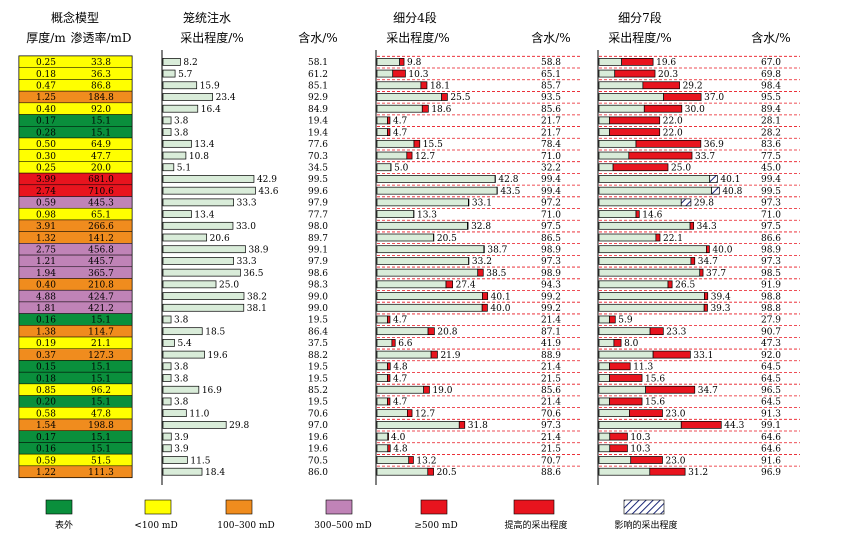  Describe the element at coordinates (75, 17) in the screenshot. I see `model-panel-title: 概念模型` at that location.